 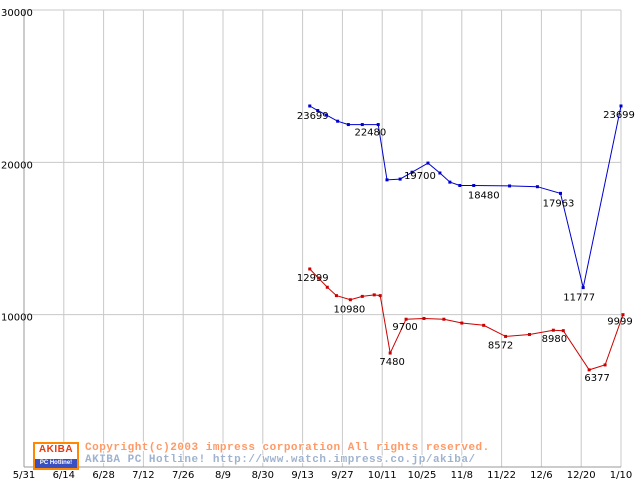 What do you see at coordinates (466, 319) in the screenshot?
I see `series-line` at bounding box center [466, 319].